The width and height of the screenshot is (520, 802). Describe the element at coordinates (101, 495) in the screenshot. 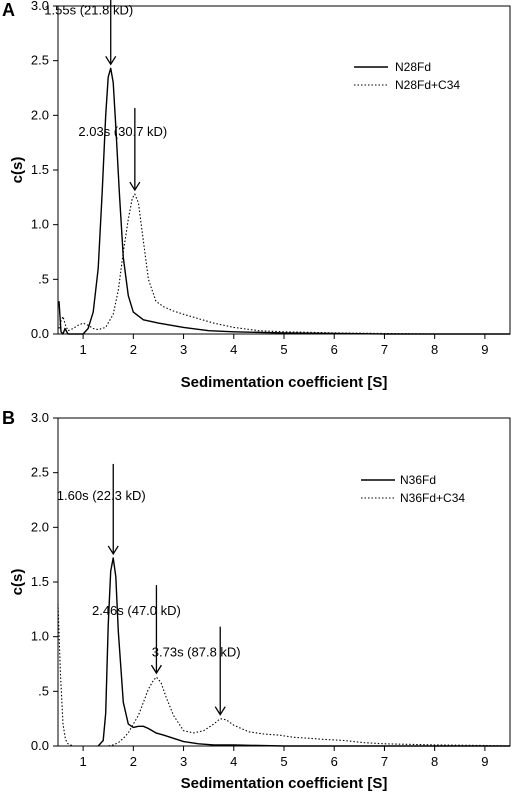

I see `peak-annotation-label: 1.60s (22.3 kD)` at that location.